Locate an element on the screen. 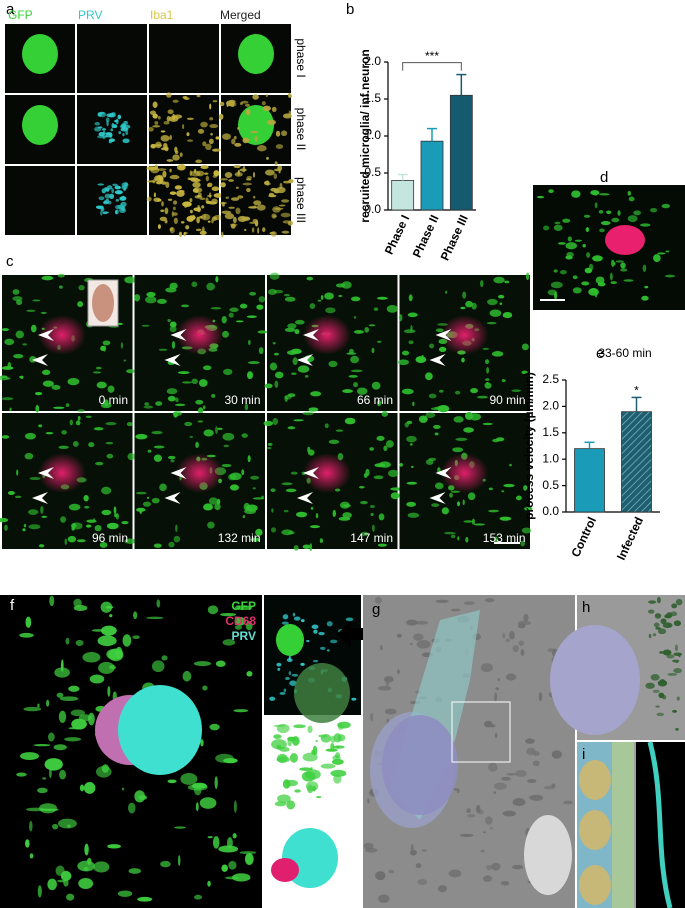 Image resolution: width=685 pixels, height=908 pixels. significance: *** is located at coordinates (432, 56).